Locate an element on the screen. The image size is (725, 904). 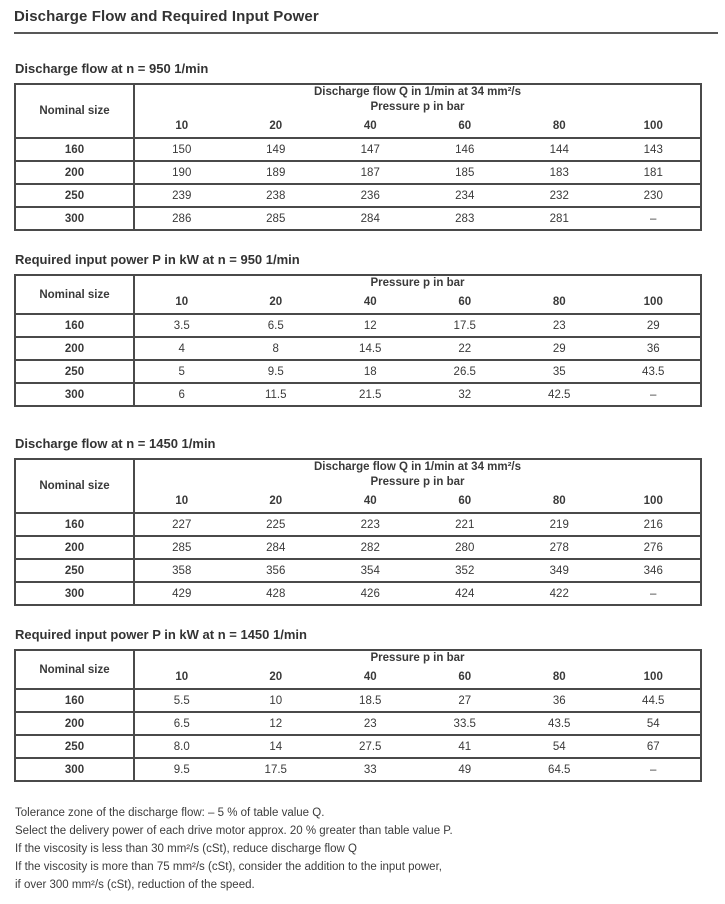
value-cell: 424 is located at coordinates (465, 593).